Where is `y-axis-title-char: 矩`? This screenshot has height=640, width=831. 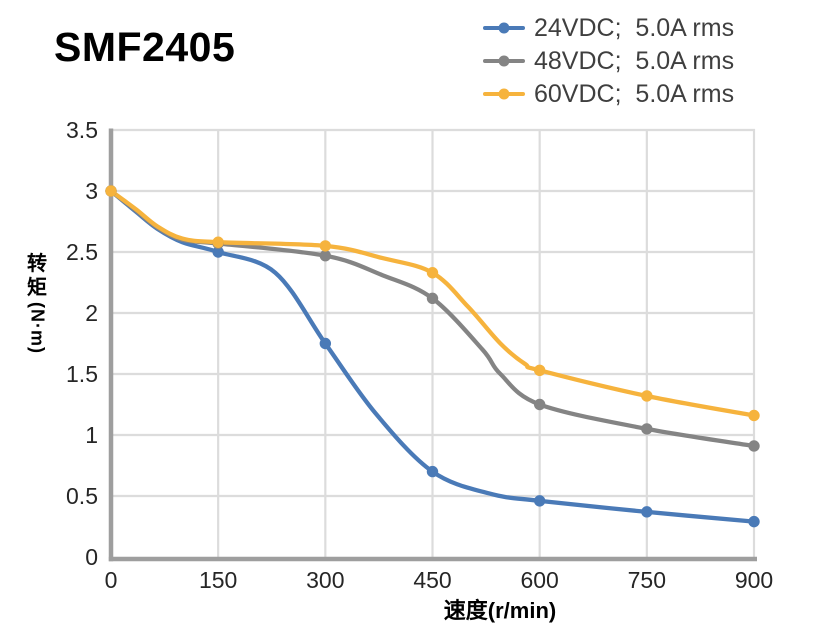
y-axis-title-char: 矩 is located at coordinates (37, 288).